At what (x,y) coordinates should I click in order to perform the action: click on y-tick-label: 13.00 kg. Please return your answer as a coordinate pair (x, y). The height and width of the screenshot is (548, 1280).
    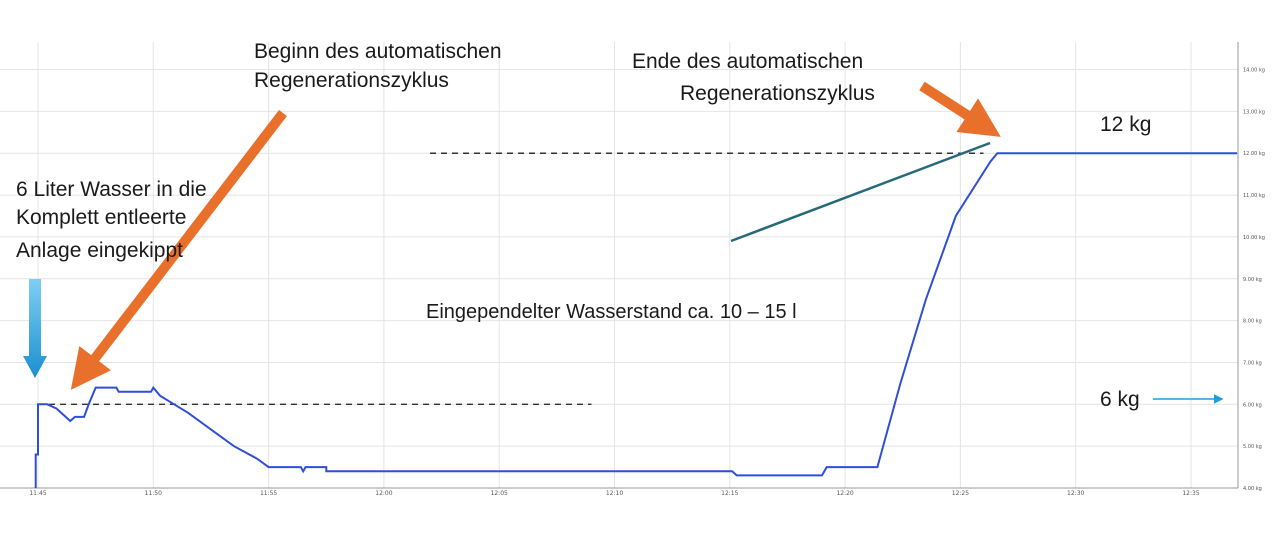
    Looking at the image, I should click on (1254, 112).